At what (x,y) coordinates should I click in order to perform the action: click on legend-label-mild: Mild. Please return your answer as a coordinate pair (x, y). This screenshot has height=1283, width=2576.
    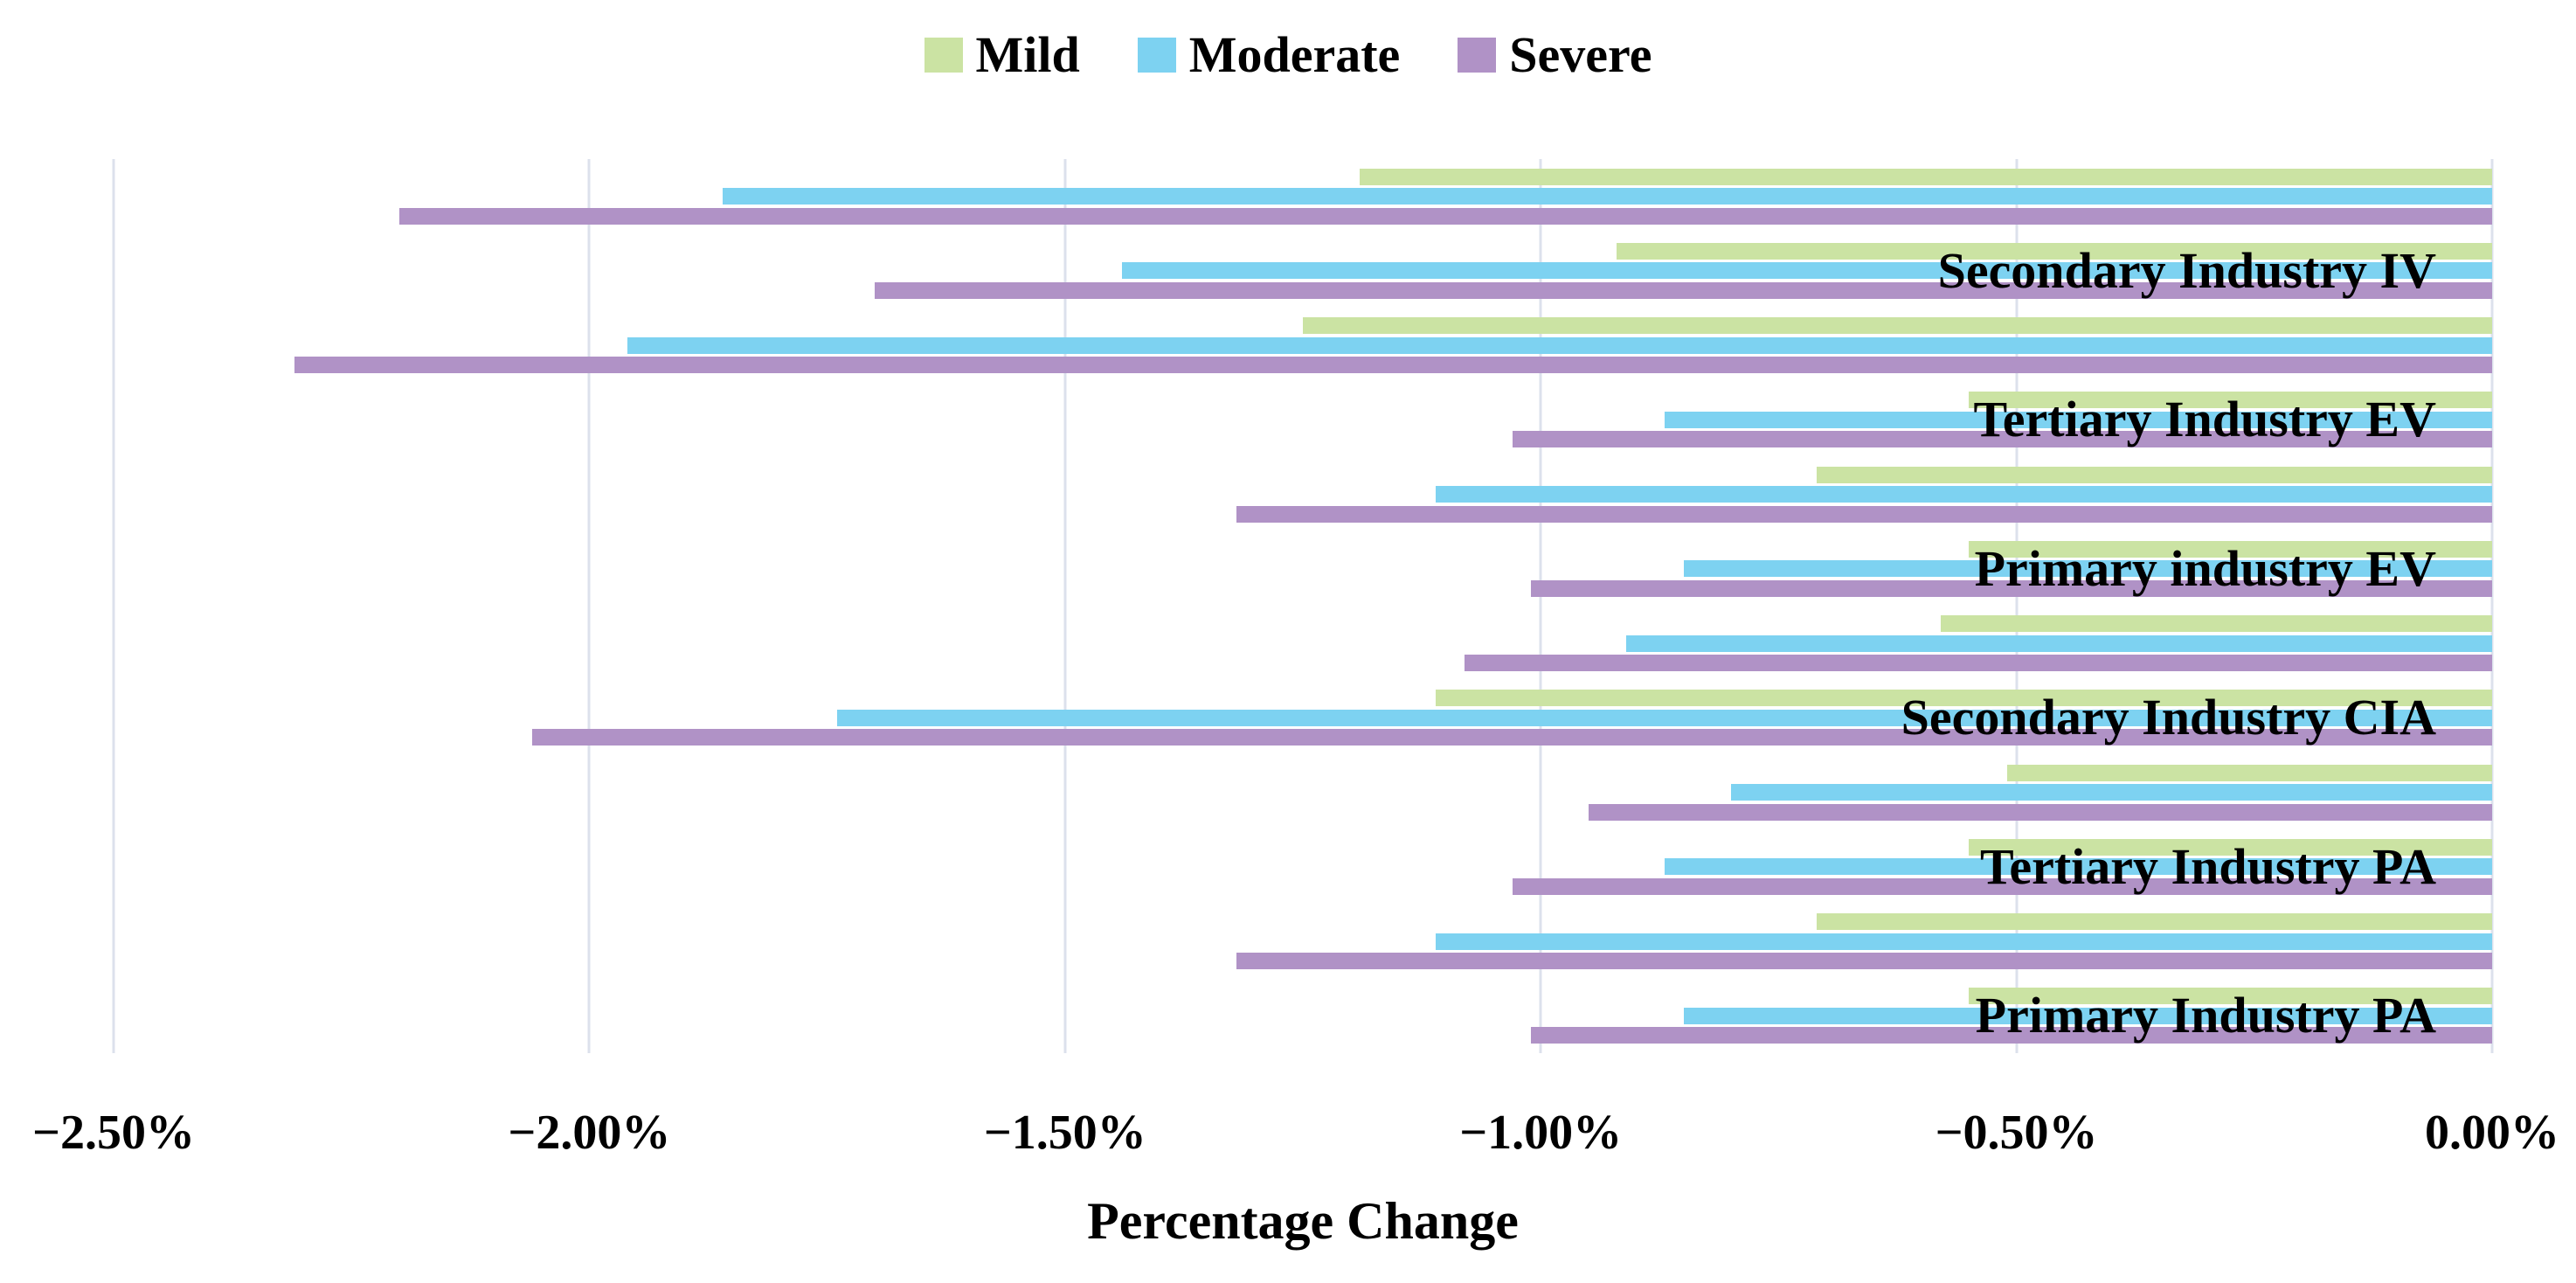
    Looking at the image, I should click on (1027, 55).